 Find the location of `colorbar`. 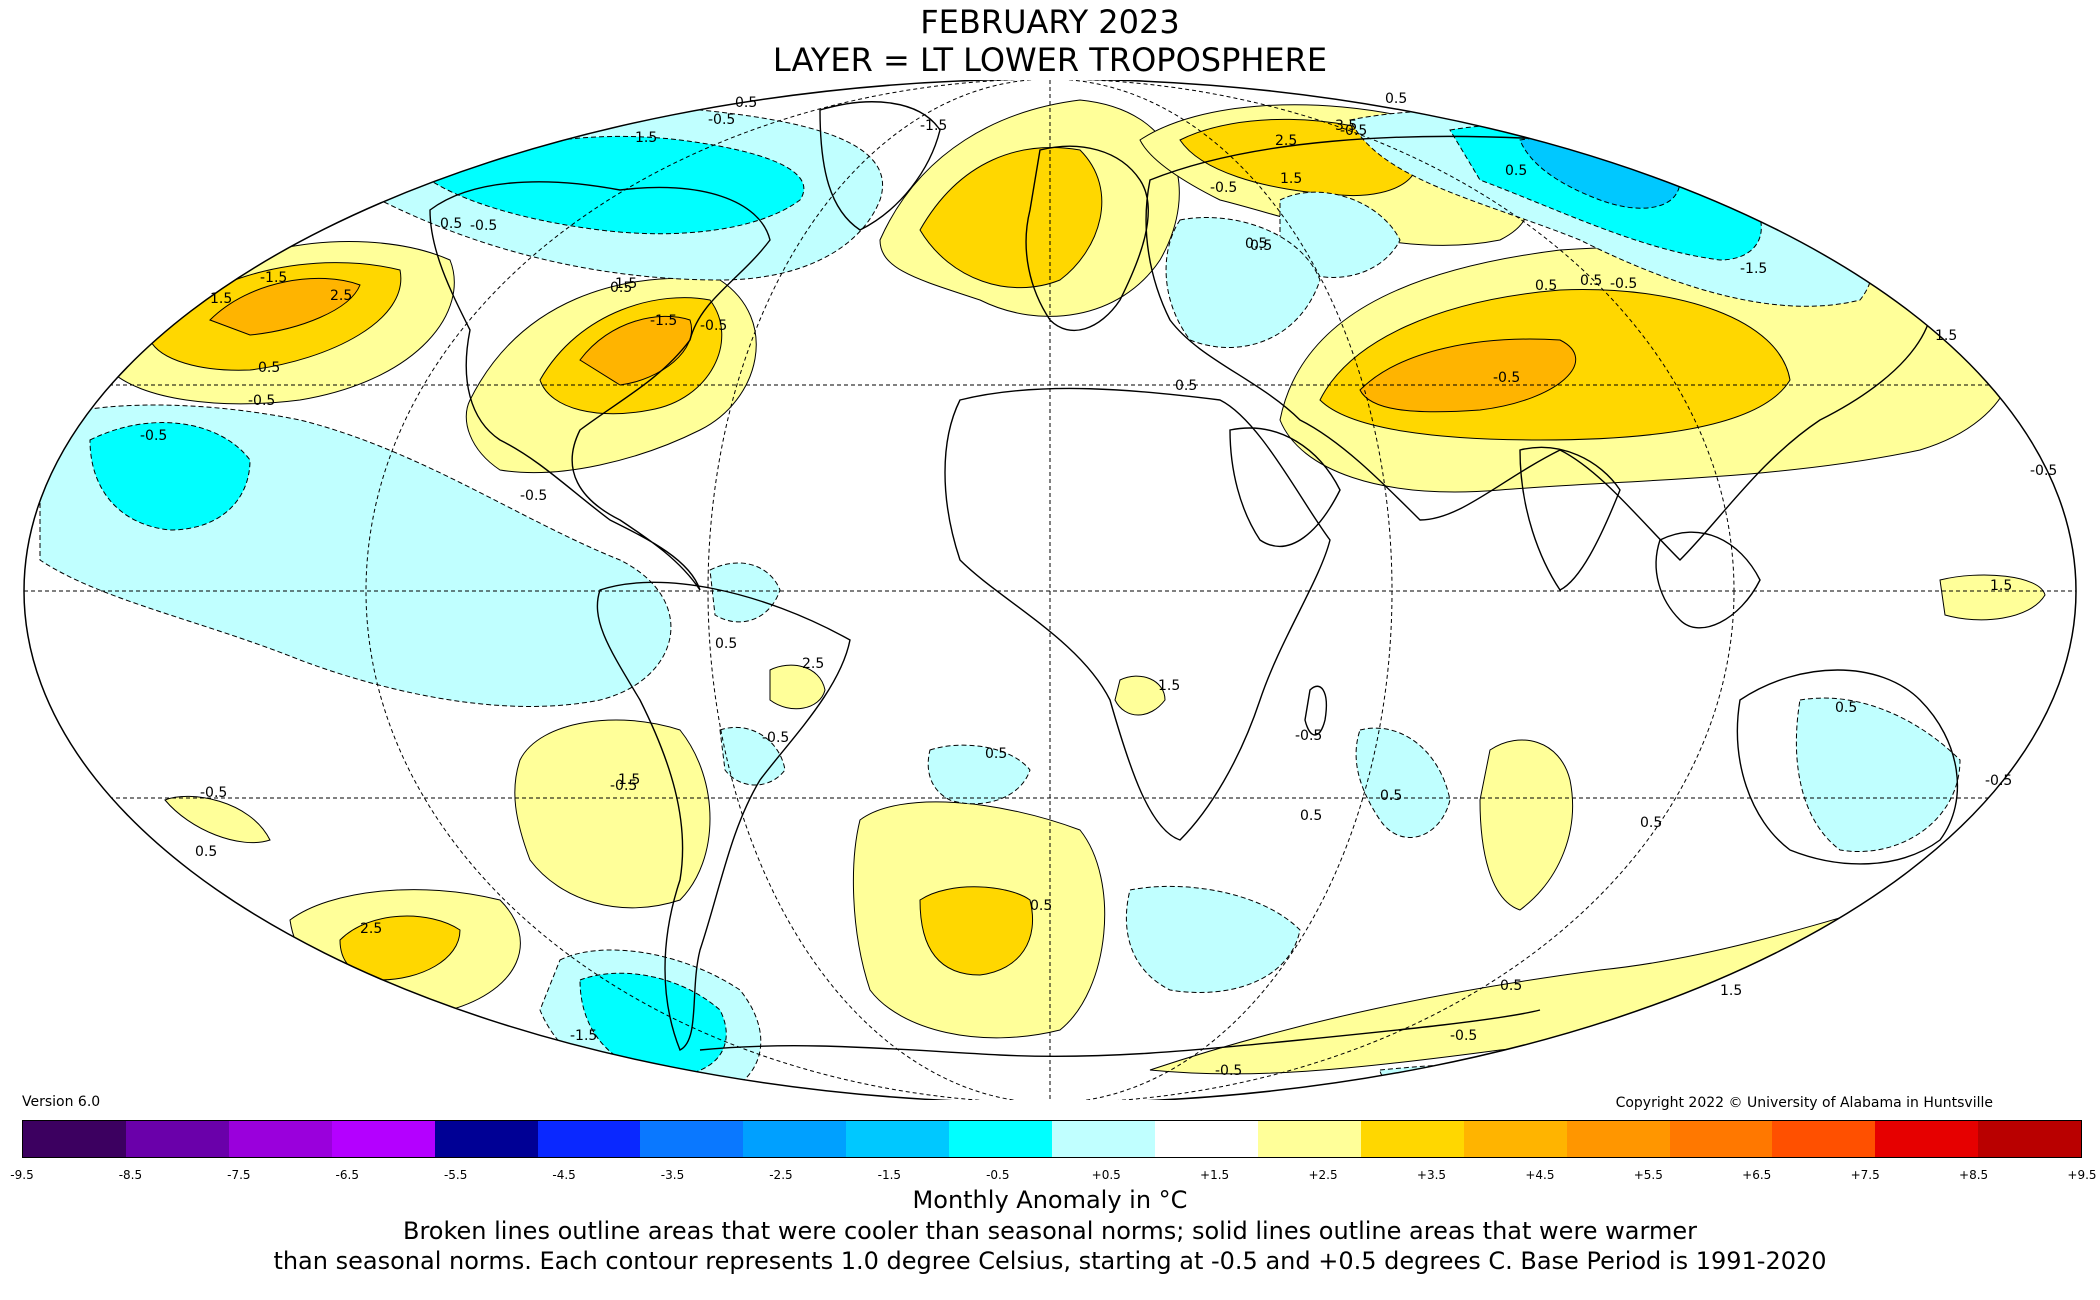

colorbar is located at coordinates (1052, 1139).